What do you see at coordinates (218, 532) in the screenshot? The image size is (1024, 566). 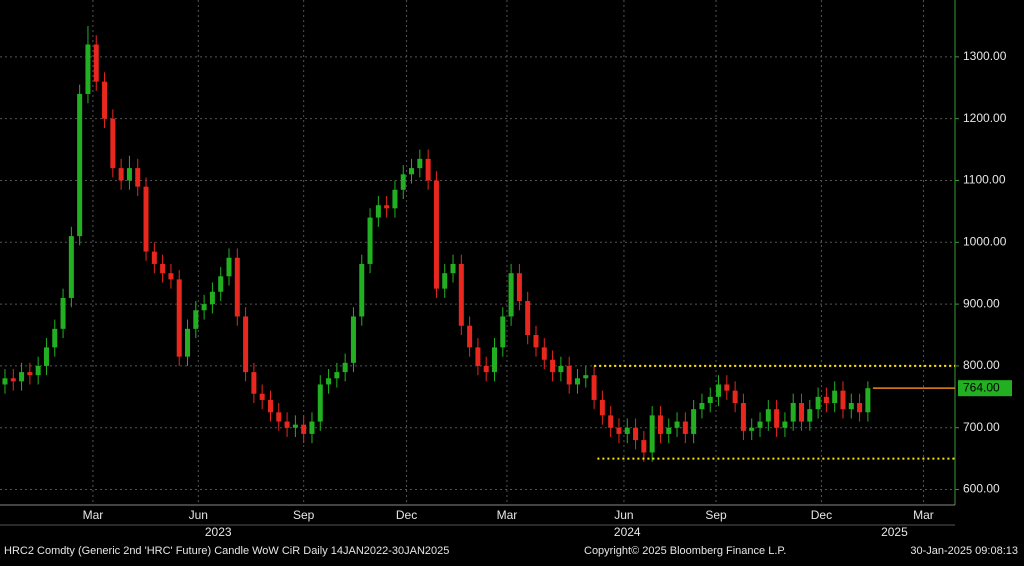 I see `year-label: 2023` at bounding box center [218, 532].